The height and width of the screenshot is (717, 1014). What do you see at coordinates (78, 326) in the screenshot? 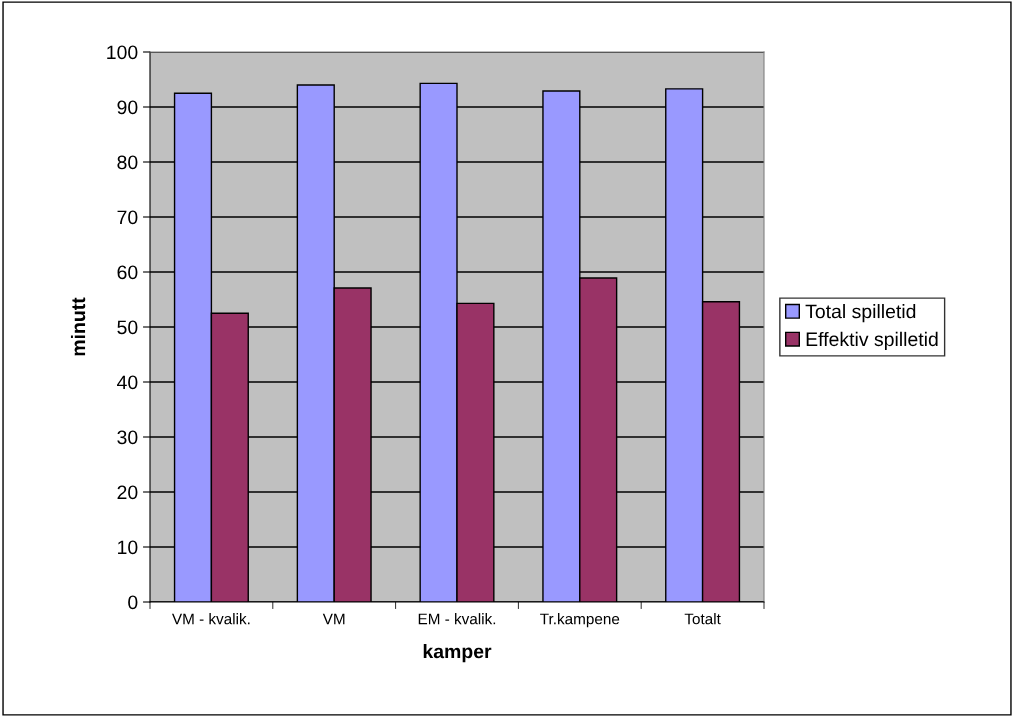
I see `y-axis-title: minutt` at bounding box center [78, 326].